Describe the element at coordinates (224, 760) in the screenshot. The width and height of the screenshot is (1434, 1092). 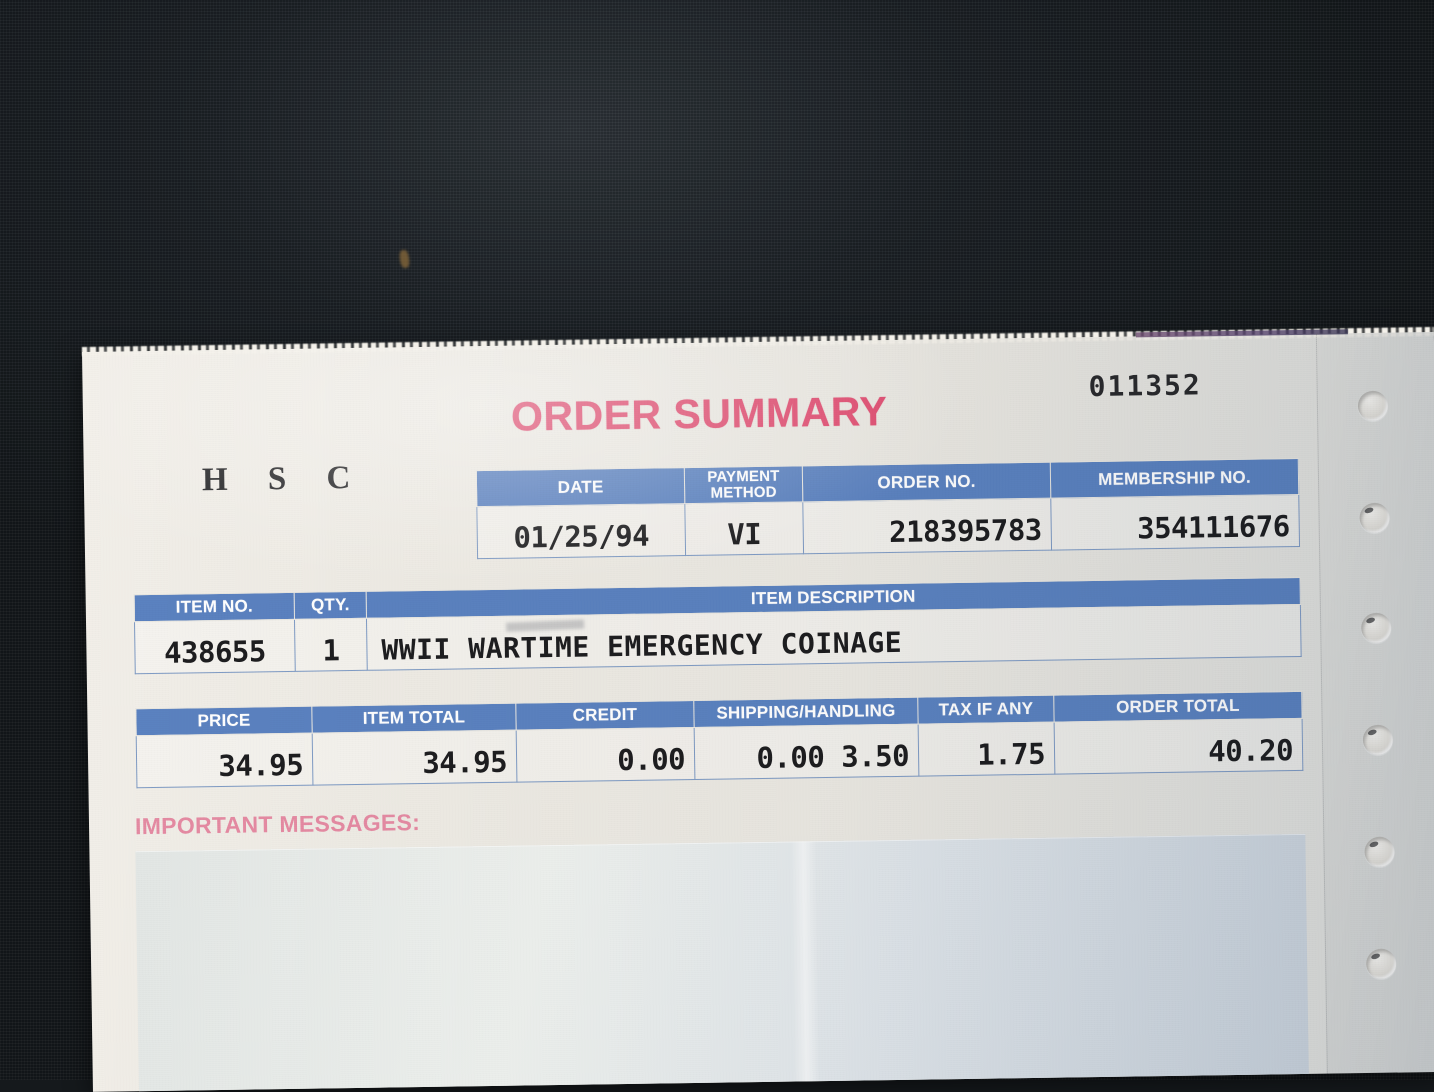
I see `value-price: 34.95` at that location.